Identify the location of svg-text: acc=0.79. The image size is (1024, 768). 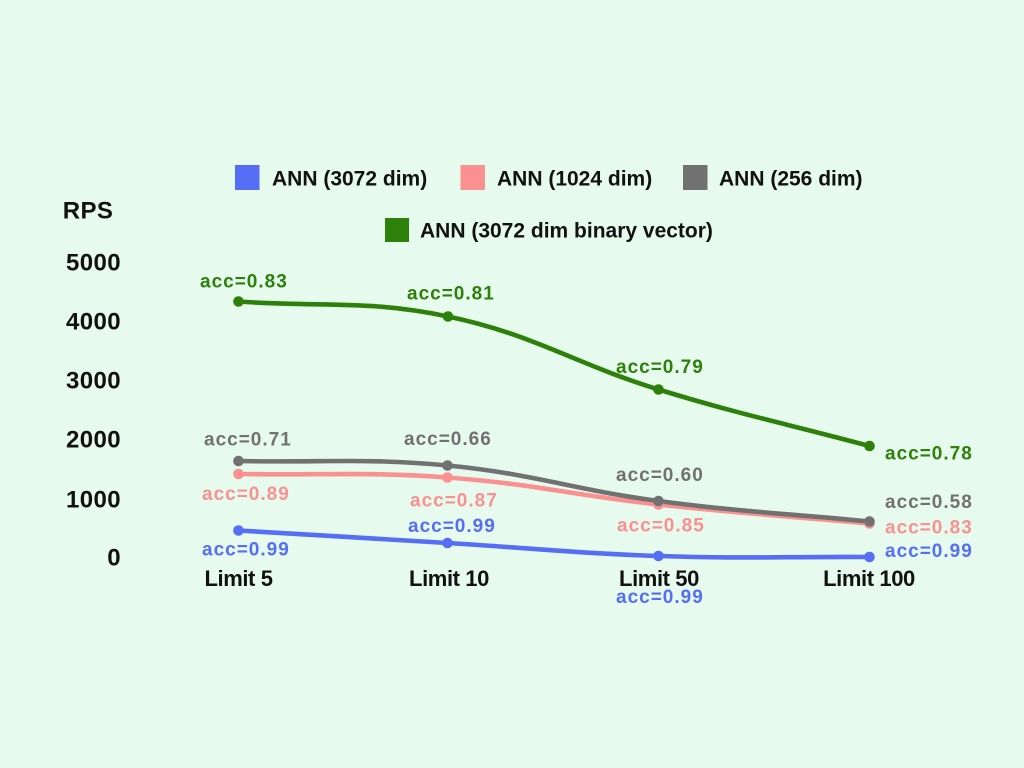
(660, 367).